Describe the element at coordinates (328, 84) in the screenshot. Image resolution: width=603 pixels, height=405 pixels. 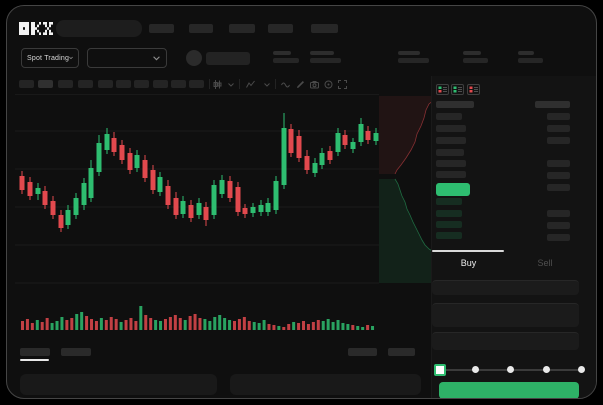
I see `settings-target-icon` at that location.